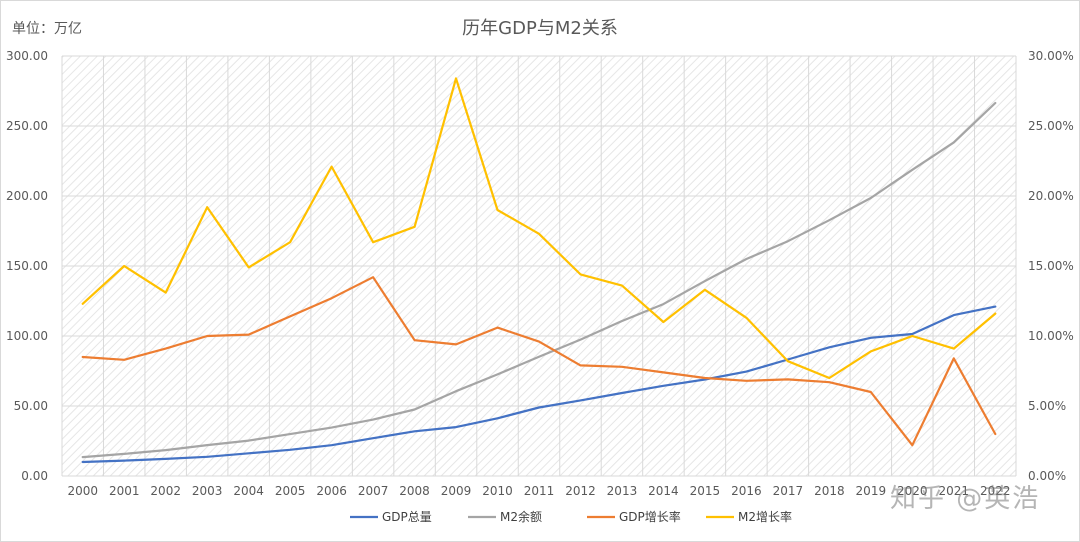 The width and height of the screenshot is (1080, 542). I want to click on x-tick-label: 2012, so click(580, 491).